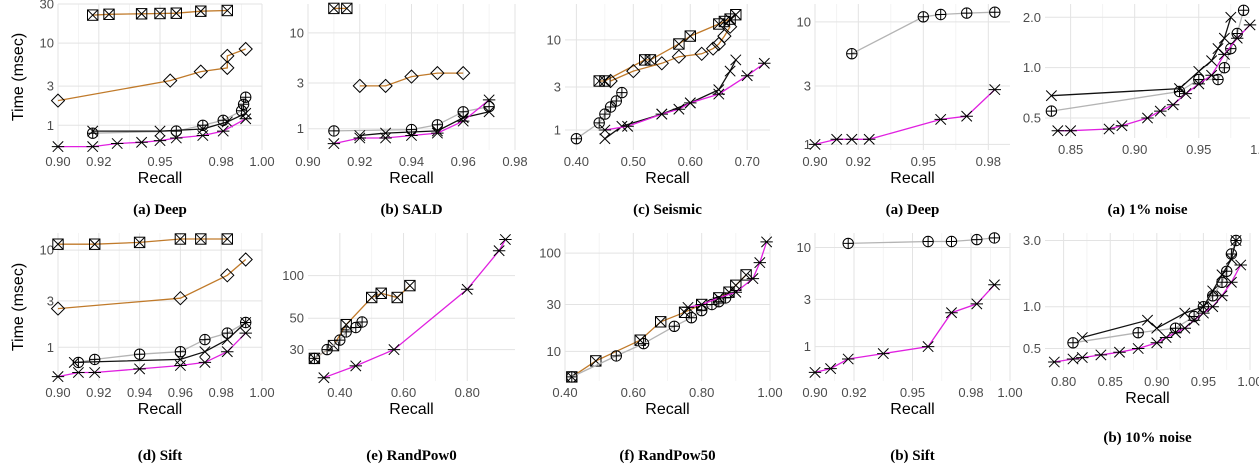 Image resolution: width=1259 pixels, height=476 pixels. Describe the element at coordinates (1032, 17) in the screenshot. I see `y-tick-label: 2.0` at that location.